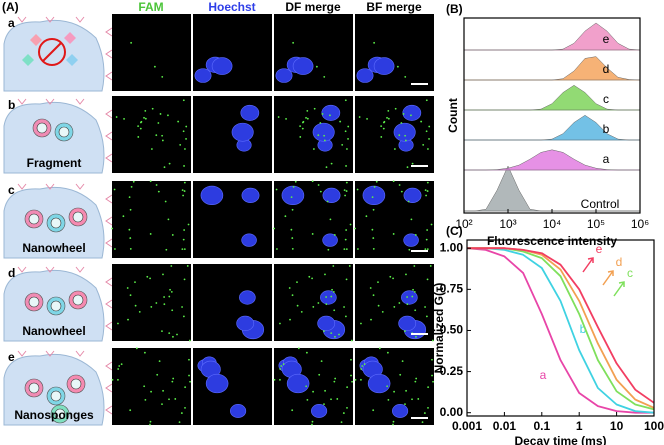  I want to click on series-label: a, so click(606, 159).